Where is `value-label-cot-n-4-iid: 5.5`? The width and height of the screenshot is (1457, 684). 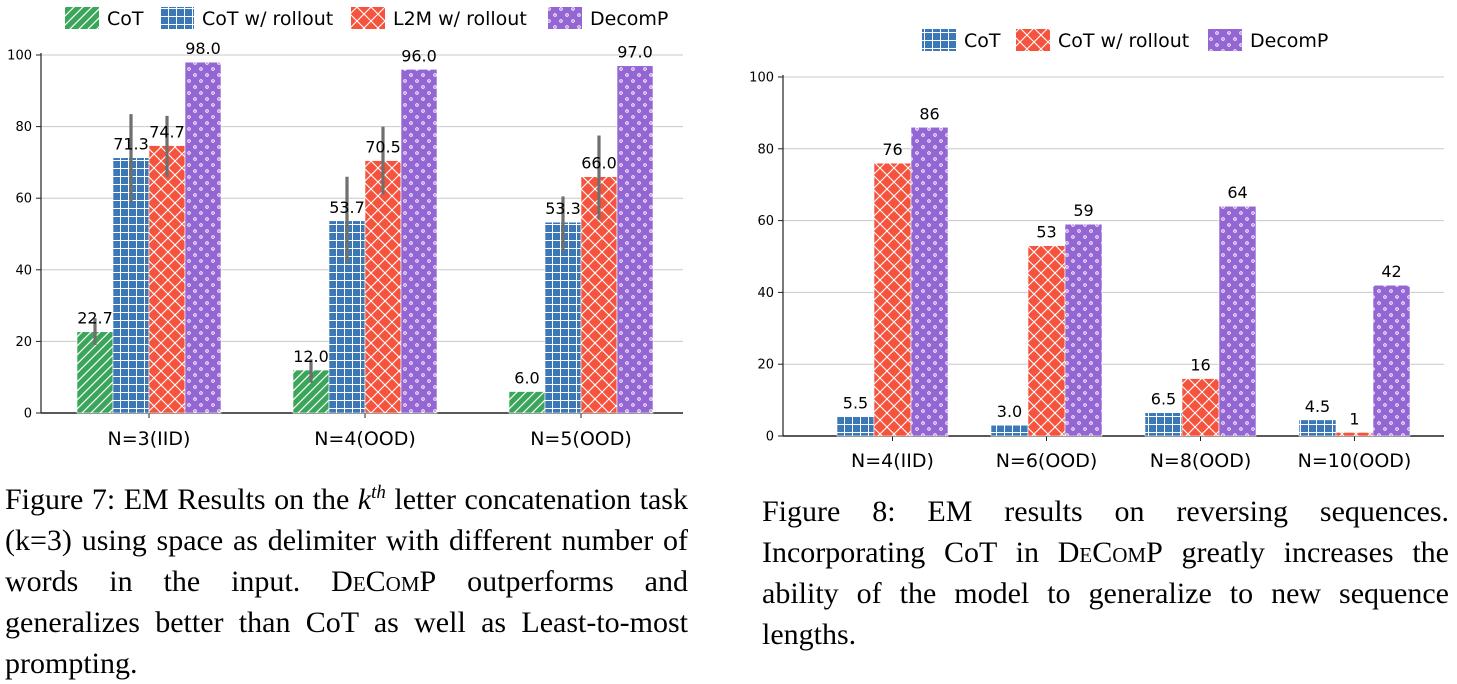 value-label-cot-n-4-iid: 5.5 is located at coordinates (855, 402).